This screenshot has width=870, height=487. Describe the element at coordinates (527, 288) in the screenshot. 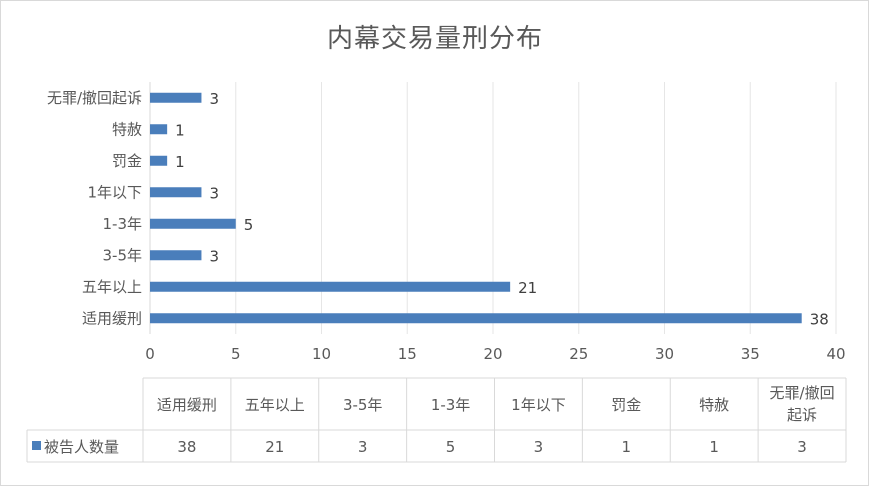

I see `data-label: 21` at that location.